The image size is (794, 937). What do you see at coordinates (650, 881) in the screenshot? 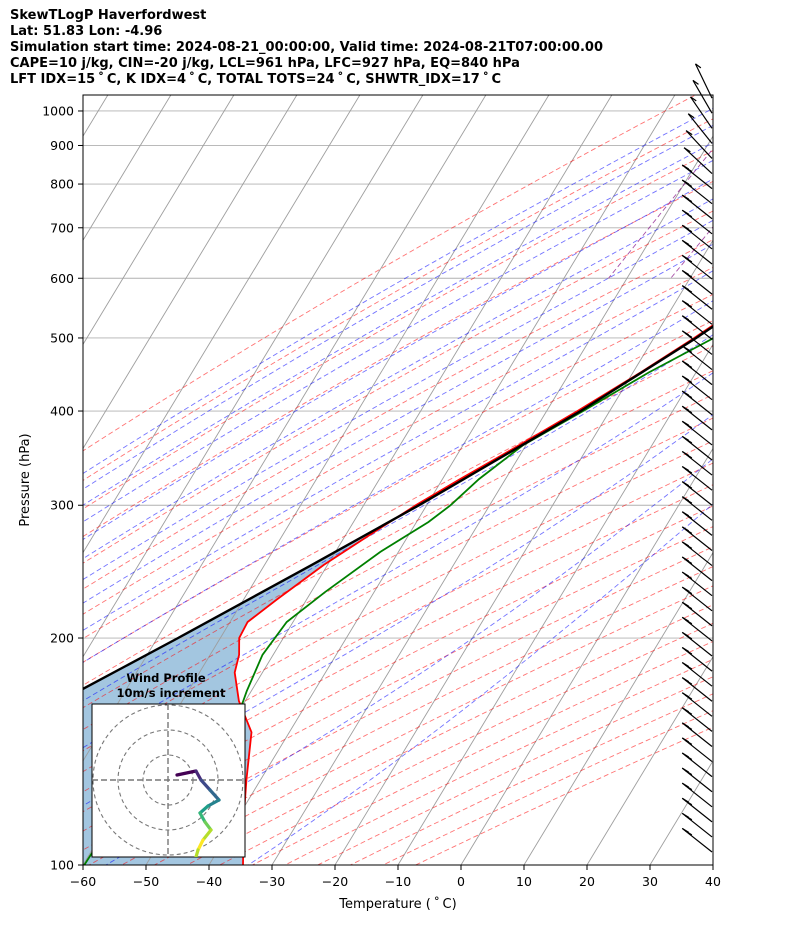
I see `x-tick-label: 30` at bounding box center [650, 881].